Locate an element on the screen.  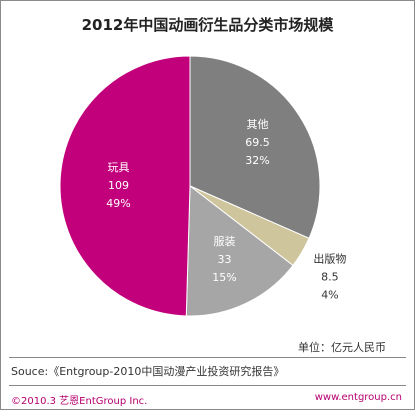
website-link: www.entgroup.cn is located at coordinates (358, 397).